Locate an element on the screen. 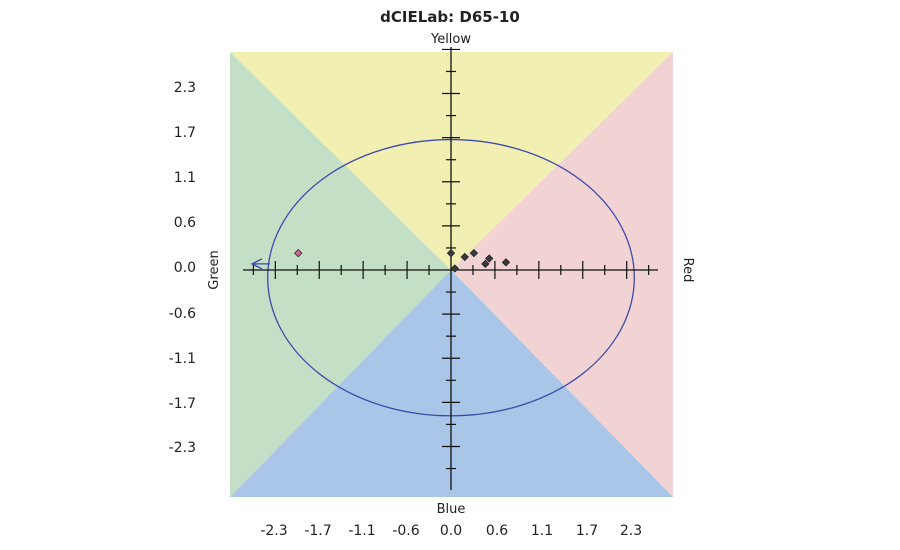  off-chart-arrow is located at coordinates (260, 264).